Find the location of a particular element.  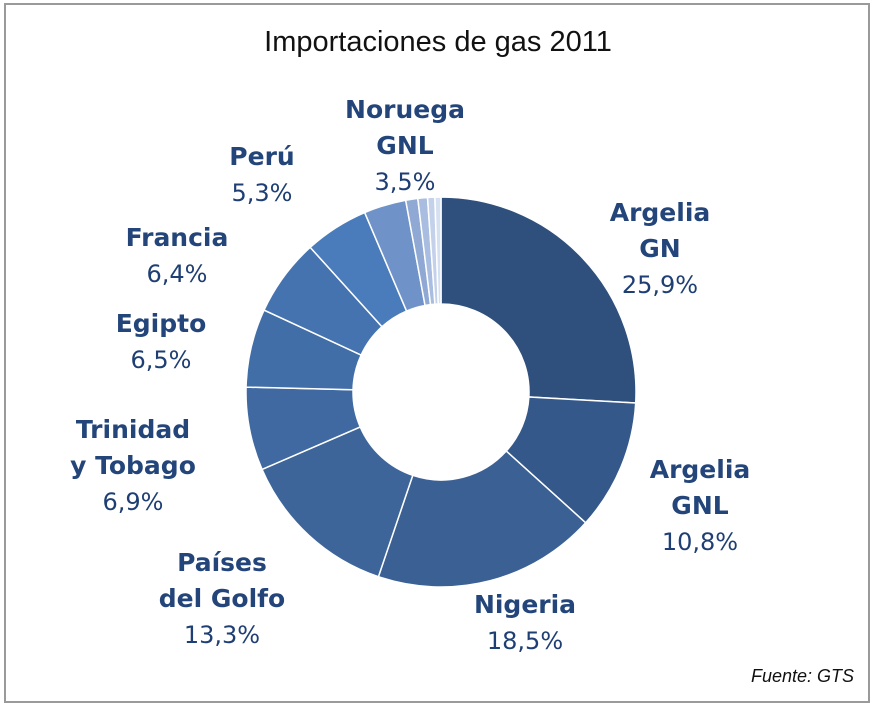

category-label: Francia is located at coordinates (177, 237).